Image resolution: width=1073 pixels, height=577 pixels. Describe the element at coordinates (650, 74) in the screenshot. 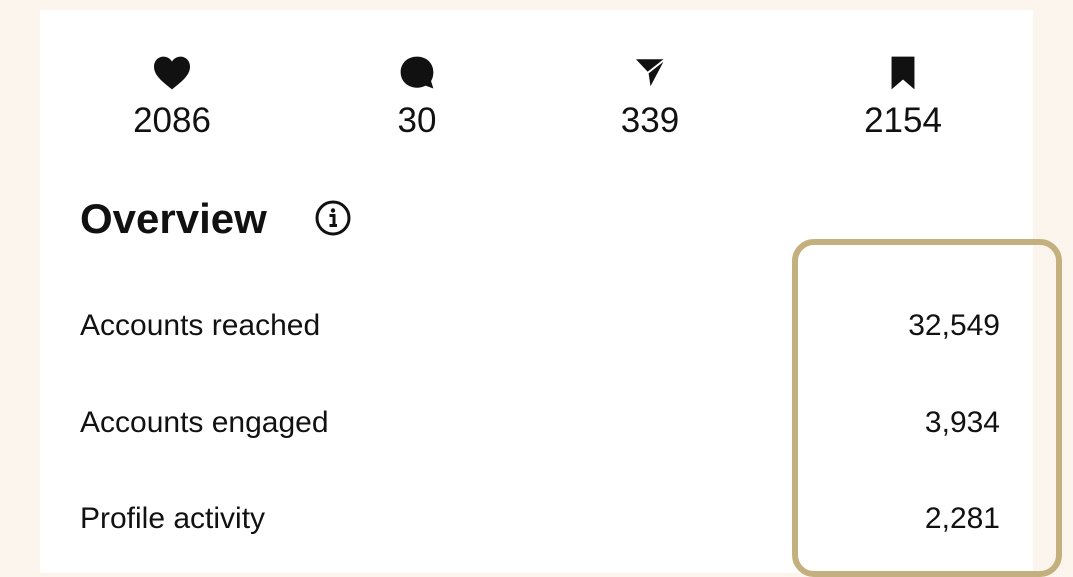

I see `share-icon` at that location.